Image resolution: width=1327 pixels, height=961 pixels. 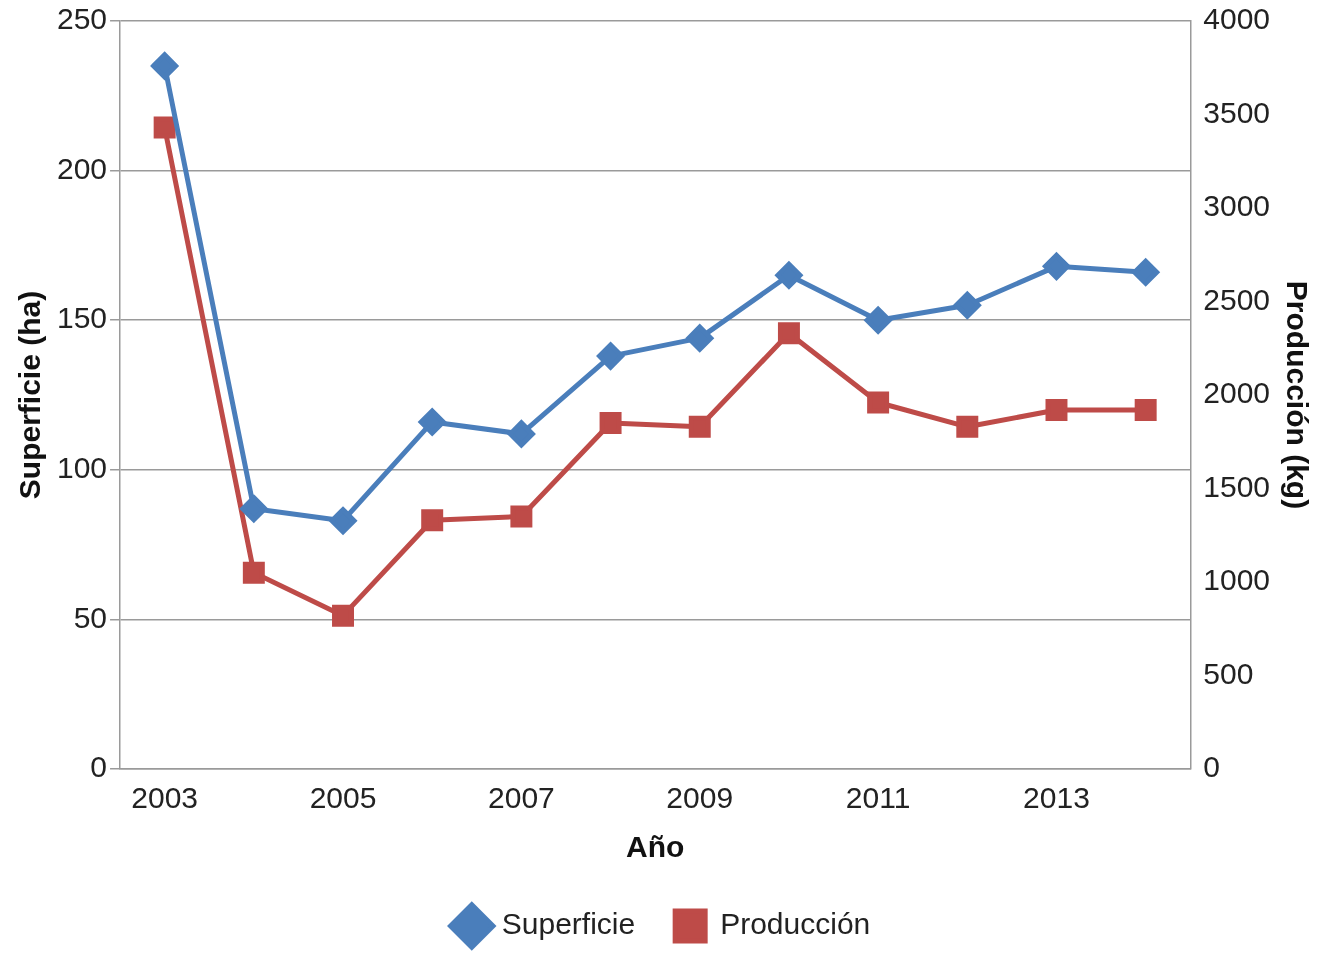 What do you see at coordinates (1056, 798) in the screenshot?
I see `x-tick-label: 2013` at bounding box center [1056, 798].